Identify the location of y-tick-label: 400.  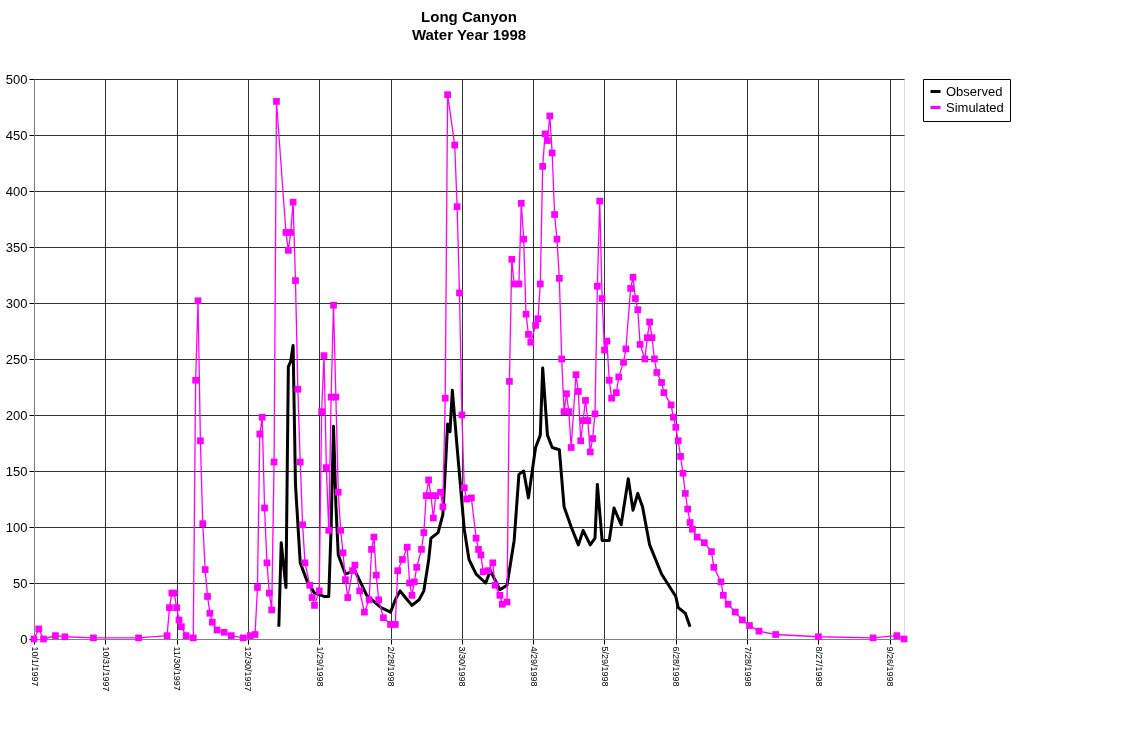
(16, 191).